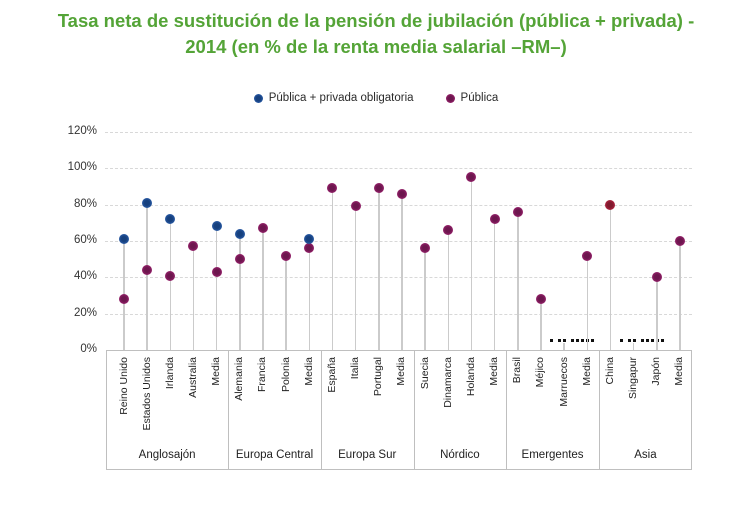 This screenshot has height=511, width=752. I want to click on legend: Pública + privada obligatoria Pública, so click(376, 98).